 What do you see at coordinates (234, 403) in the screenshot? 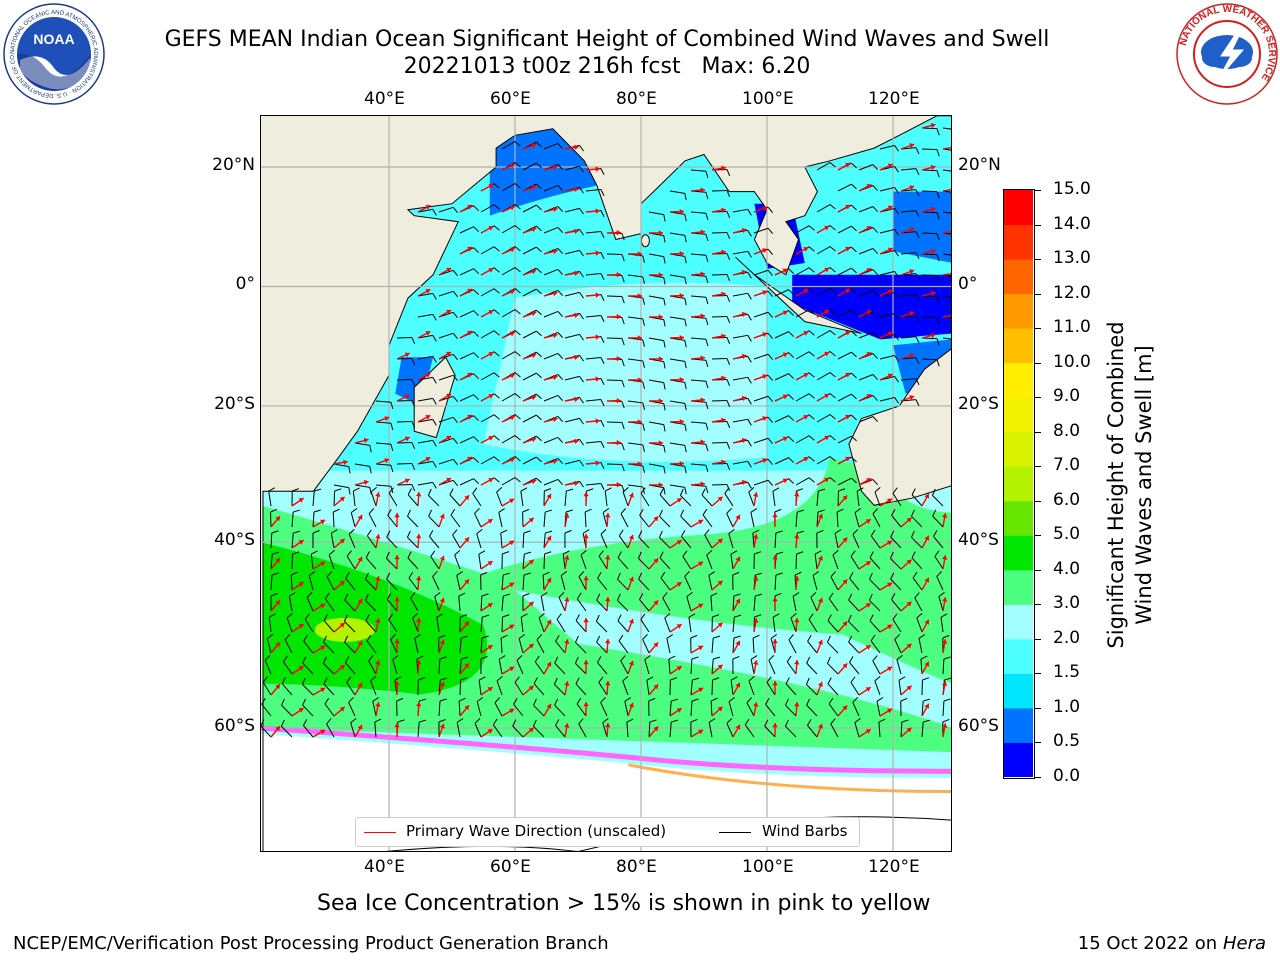
I see `lat-left-item: 20°S` at bounding box center [234, 403].